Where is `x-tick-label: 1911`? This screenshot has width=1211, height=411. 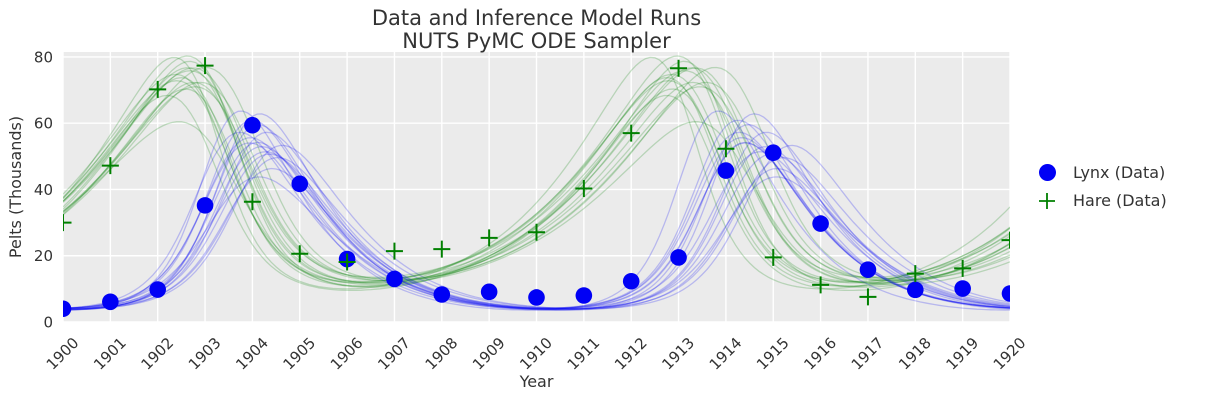
x-tick-label: 1911 is located at coordinates (584, 354).